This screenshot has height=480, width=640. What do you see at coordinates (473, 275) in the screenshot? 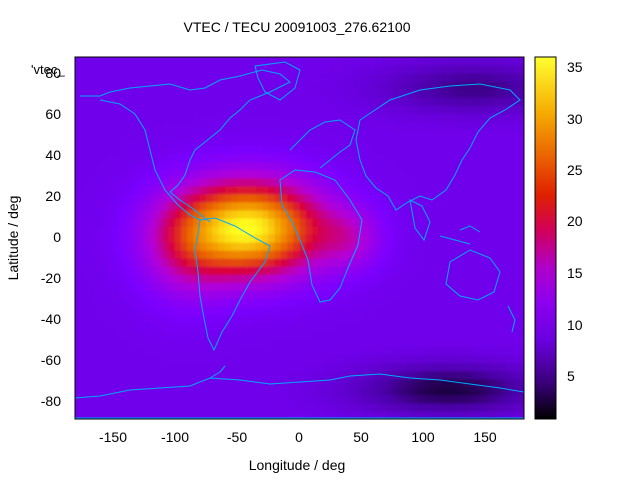
I see `coast-australia` at bounding box center [473, 275].